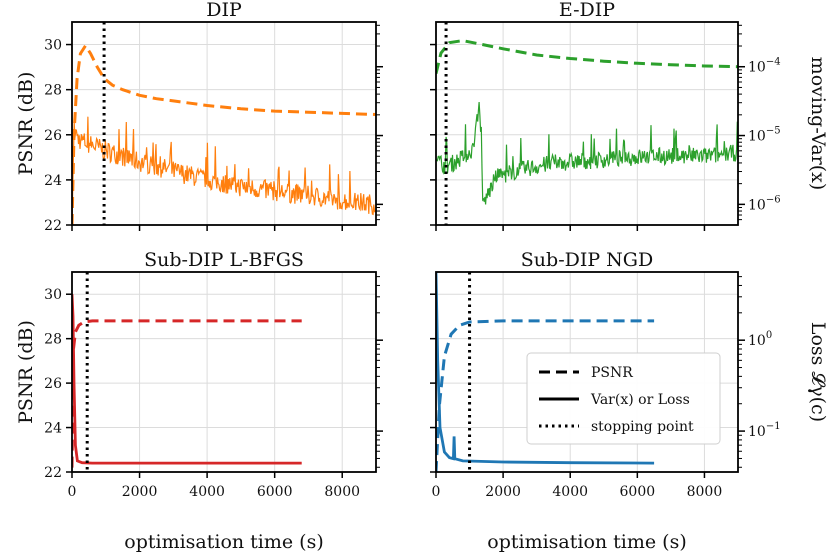 Image resolution: width=829 pixels, height=557 pixels. Describe the element at coordinates (224, 260) in the screenshot. I see `panel-title: Sub-DIP L-BFGS` at that location.